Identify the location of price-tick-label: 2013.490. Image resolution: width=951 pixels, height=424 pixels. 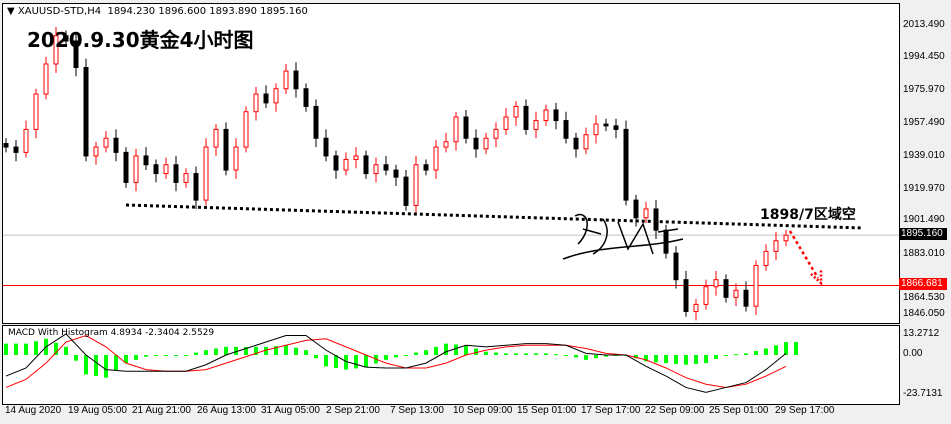
(924, 24).